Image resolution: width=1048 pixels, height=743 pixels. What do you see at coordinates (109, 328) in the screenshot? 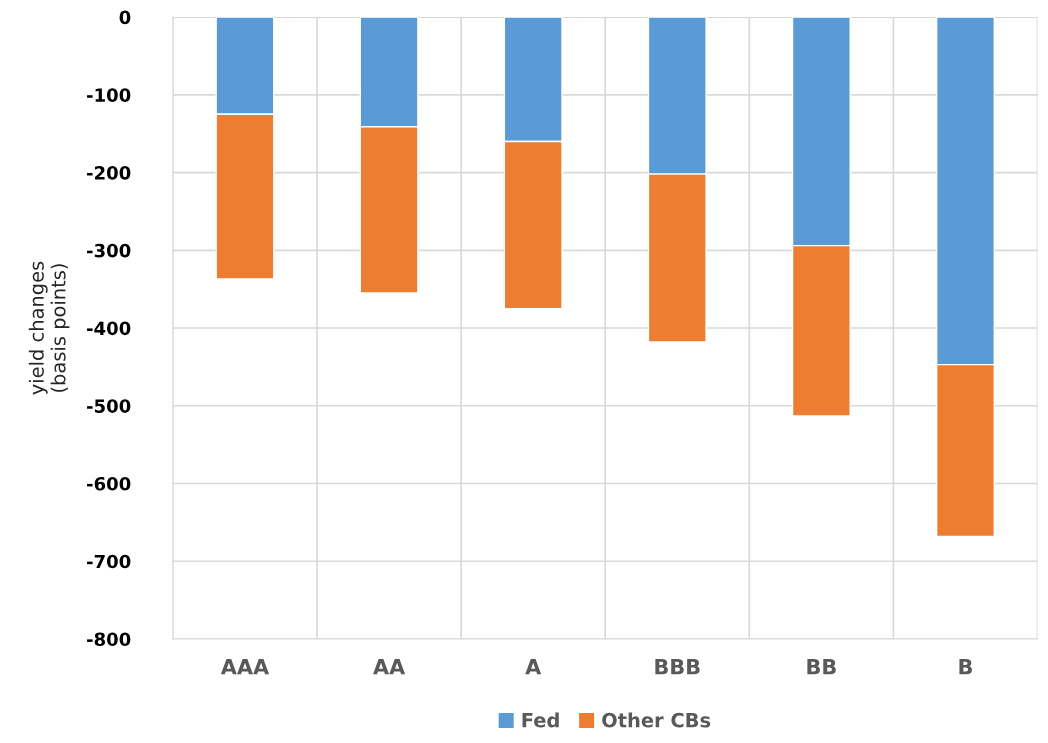
I see `y-tick-label: -400` at bounding box center [109, 328].